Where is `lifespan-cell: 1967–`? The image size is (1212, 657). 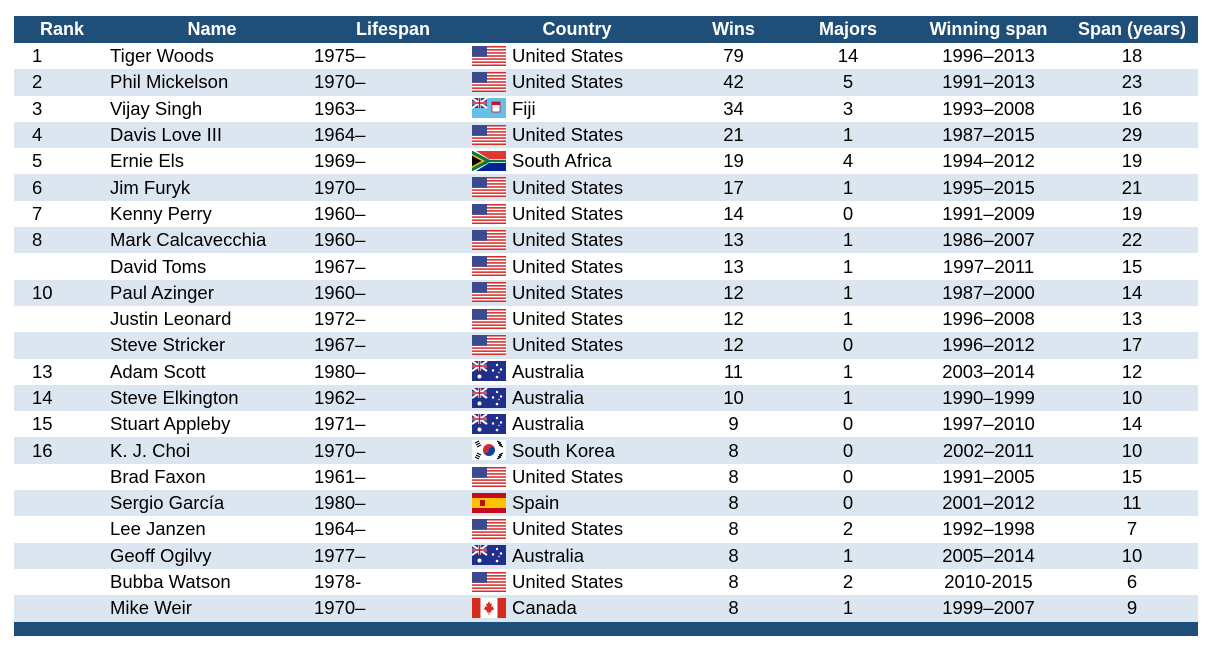
lifespan-cell: 1967– is located at coordinates (393, 345).